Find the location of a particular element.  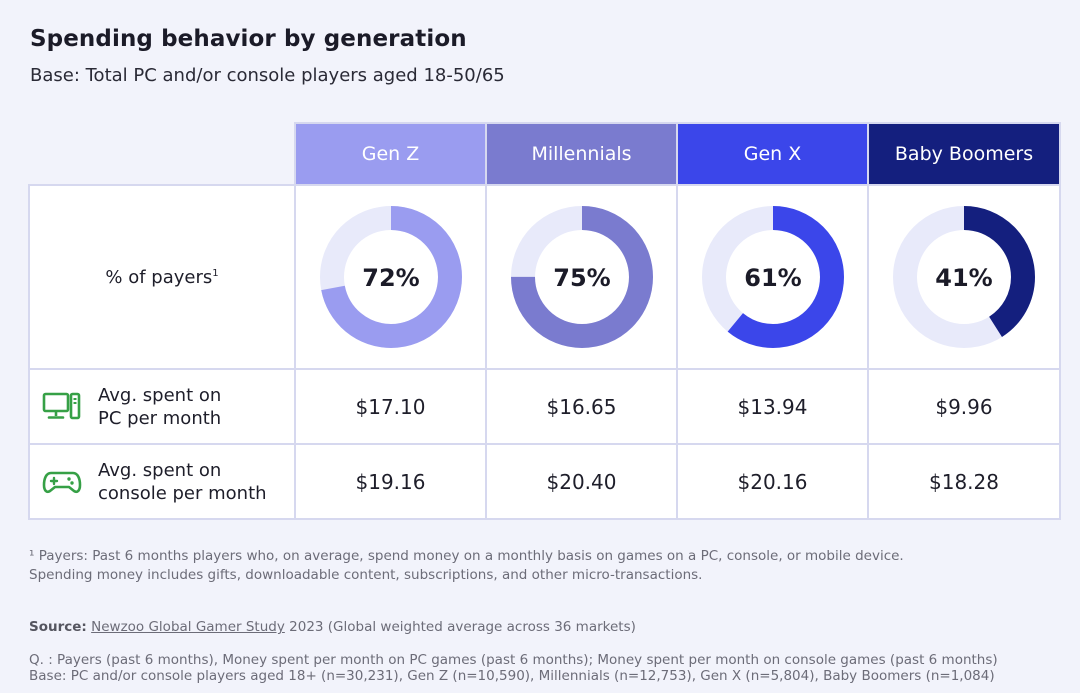

column-header-millennials: Millennials is located at coordinates (581, 154).